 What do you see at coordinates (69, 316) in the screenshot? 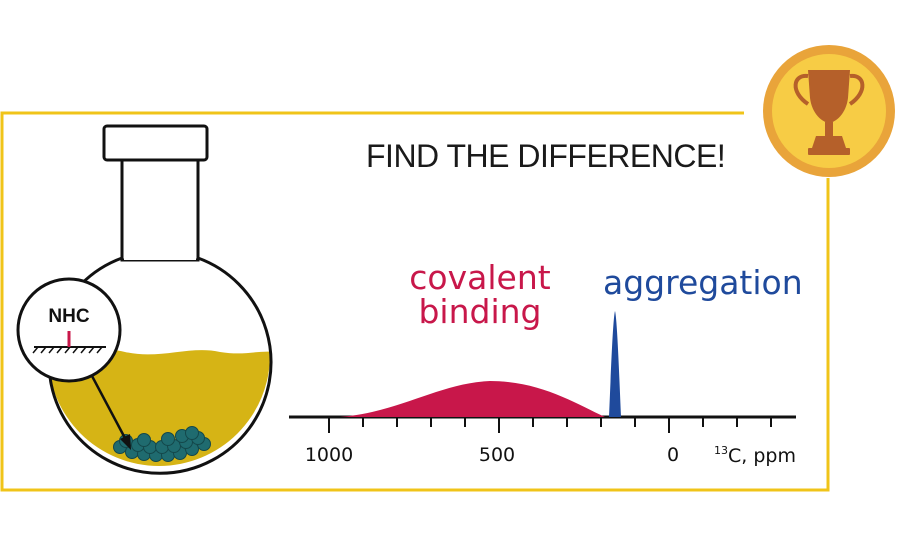
I see `nhc-label: NHC` at bounding box center [69, 316].